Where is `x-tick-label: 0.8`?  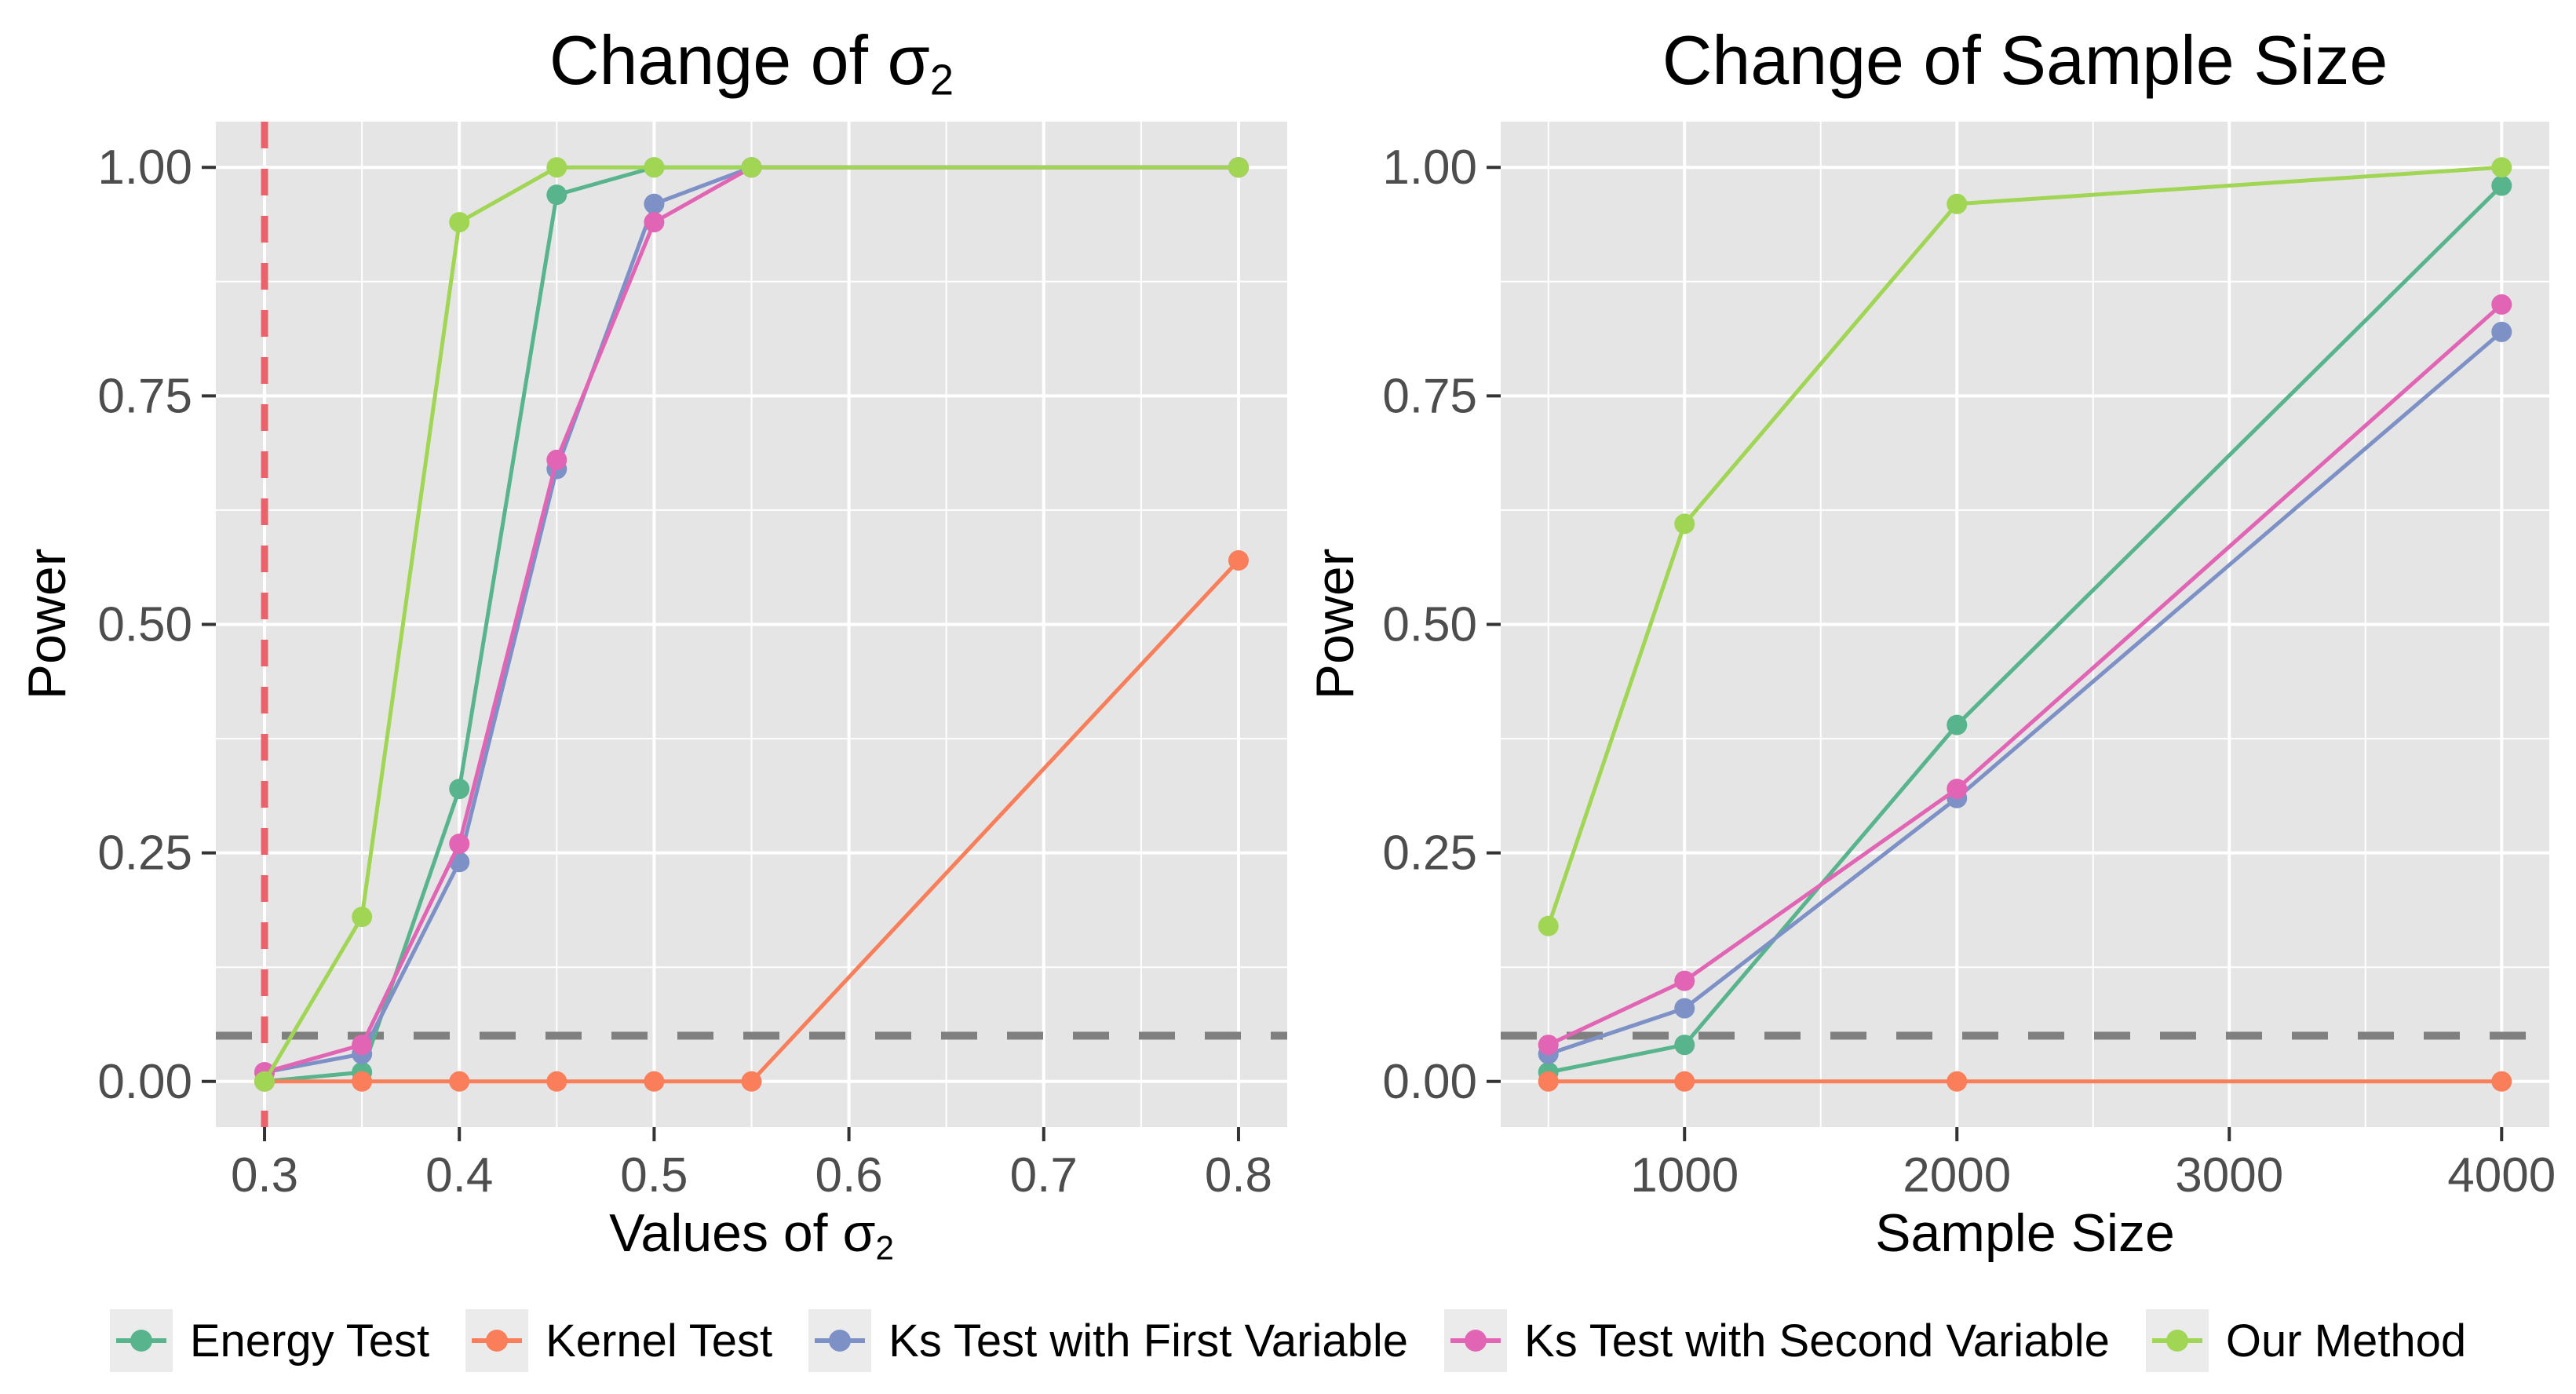
x-tick-label: 0.8 is located at coordinates (1238, 1175).